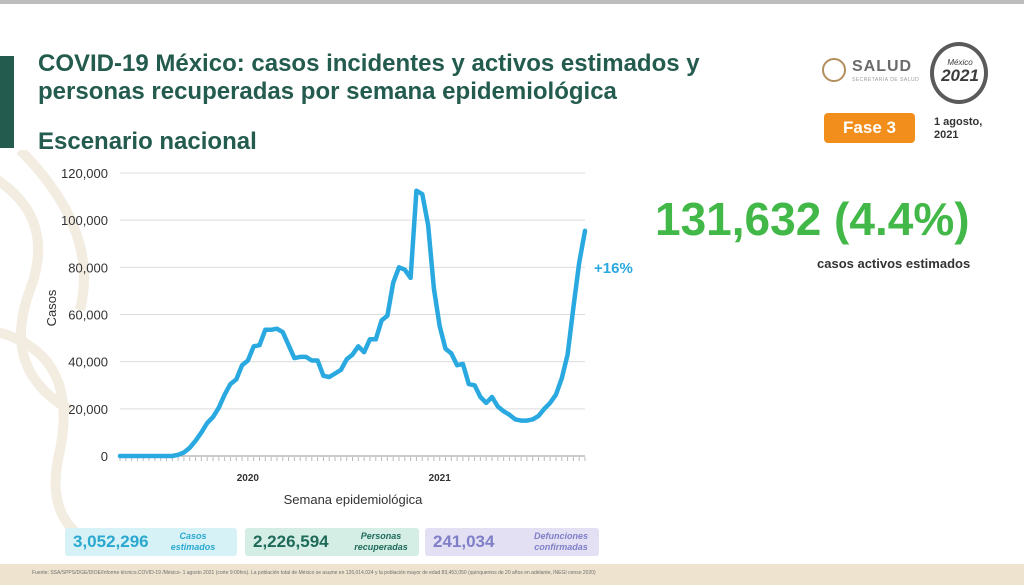 The image size is (1024, 585). What do you see at coordinates (104, 456) in the screenshot?
I see `y-tick-label: 0` at bounding box center [104, 456].